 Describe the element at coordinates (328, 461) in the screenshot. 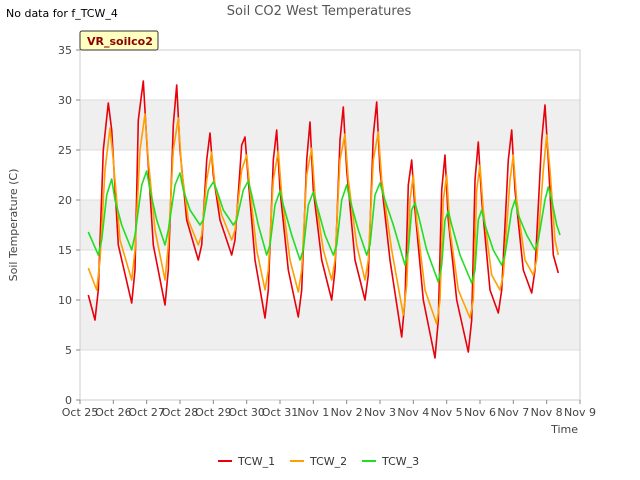

I see `legend-label: TCW_2` at that location.